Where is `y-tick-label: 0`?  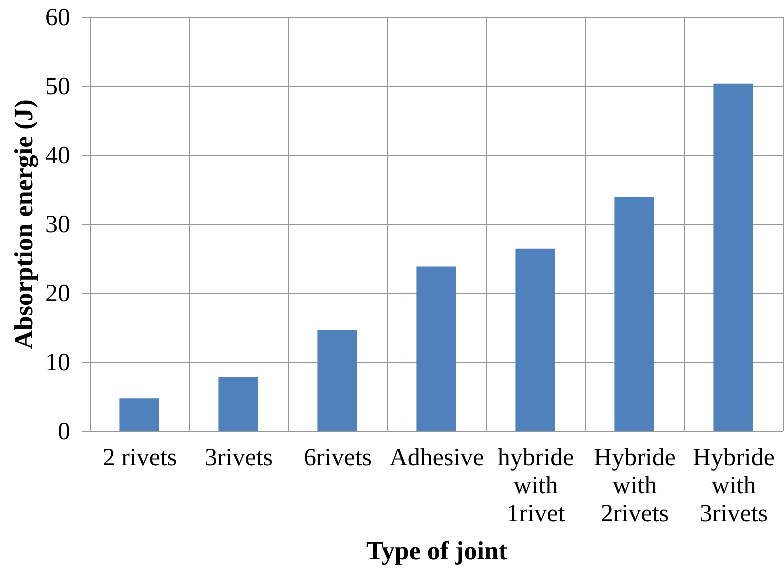
y-tick-label: 0 is located at coordinates (64, 432).